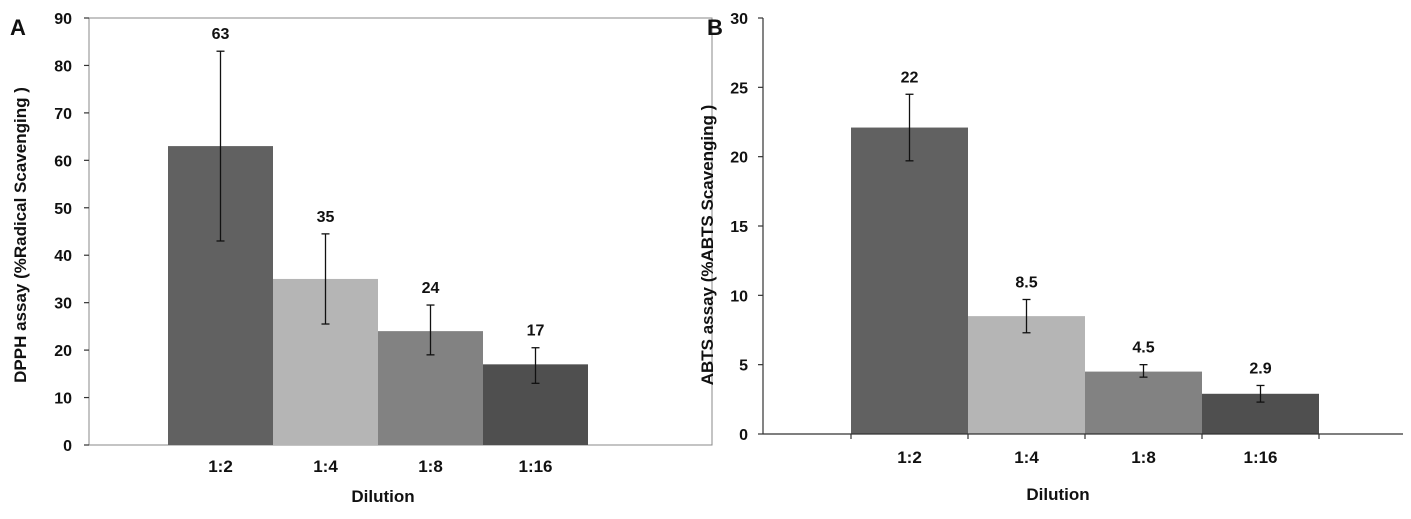  I want to click on panel-a-letter: A, so click(18, 27).